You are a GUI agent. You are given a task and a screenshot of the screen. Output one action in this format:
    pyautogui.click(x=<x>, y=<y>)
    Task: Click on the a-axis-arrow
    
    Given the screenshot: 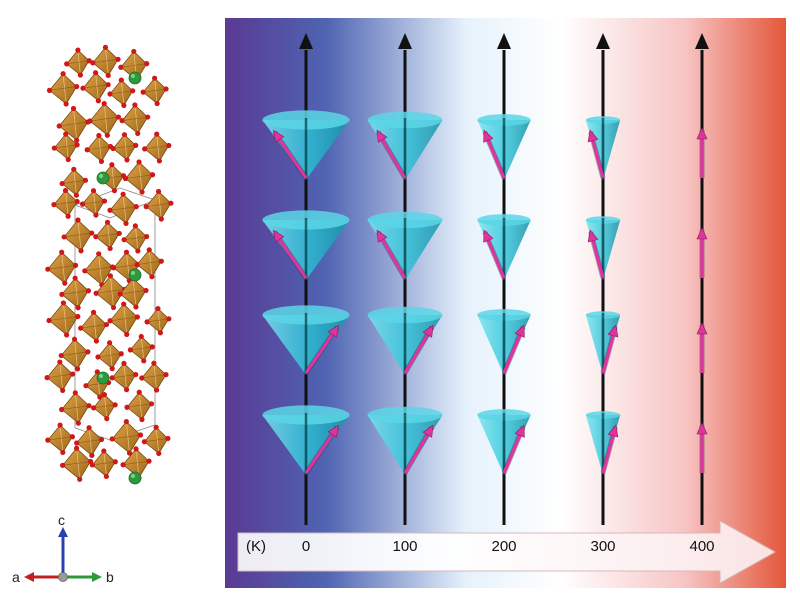 What is the action you would take?
    pyautogui.click(x=29, y=577)
    